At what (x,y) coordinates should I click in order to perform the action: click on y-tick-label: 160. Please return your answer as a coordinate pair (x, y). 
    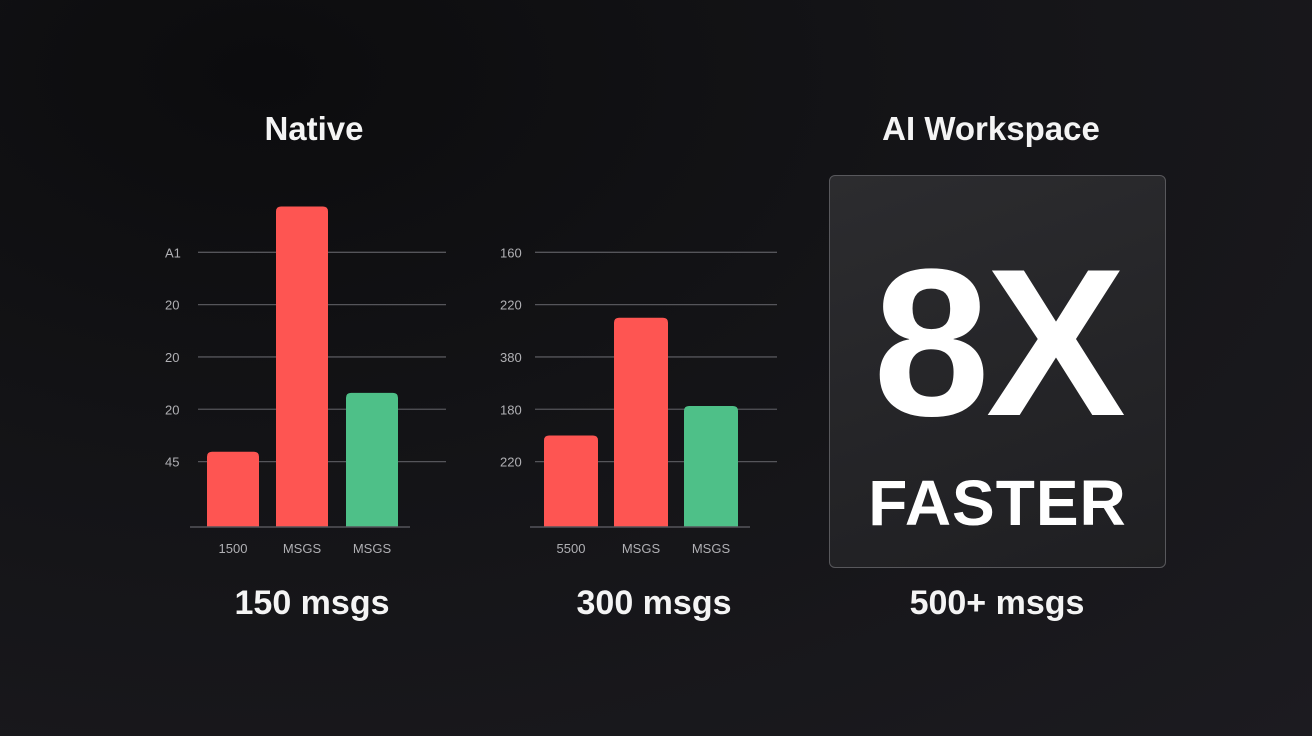
    Looking at the image, I should click on (511, 252).